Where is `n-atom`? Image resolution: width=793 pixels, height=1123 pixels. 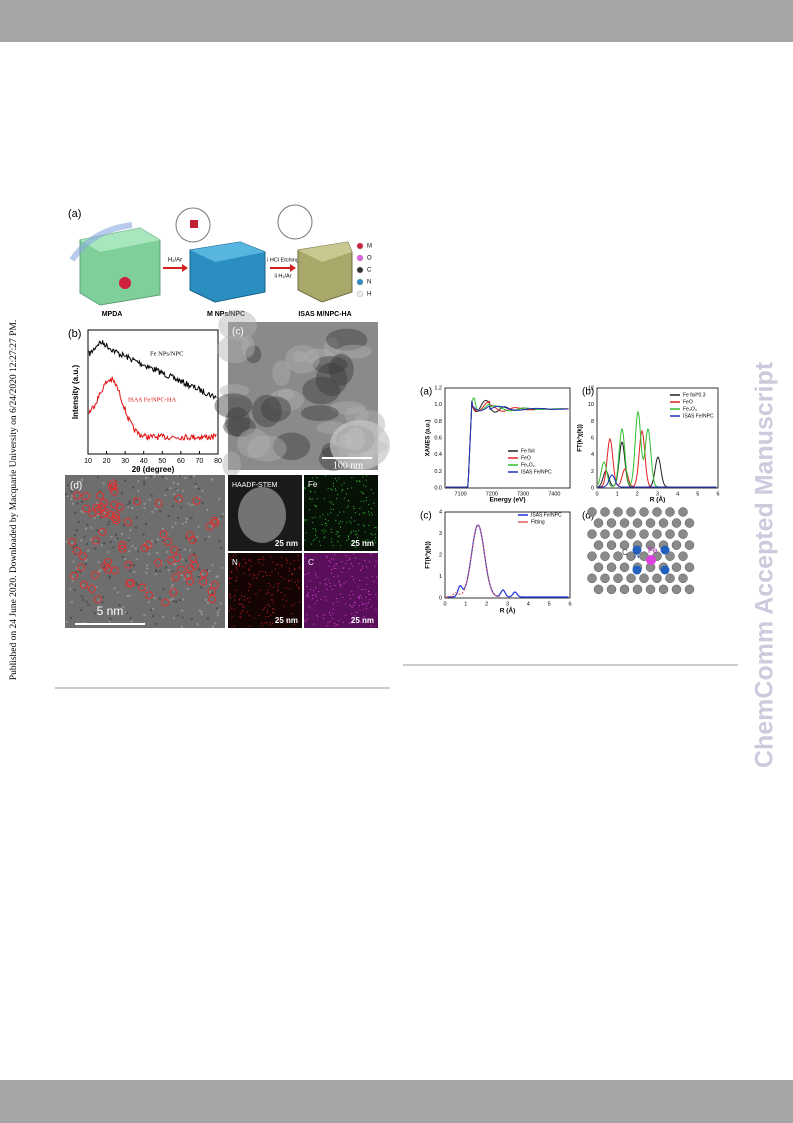
n-atom is located at coordinates (665, 570).